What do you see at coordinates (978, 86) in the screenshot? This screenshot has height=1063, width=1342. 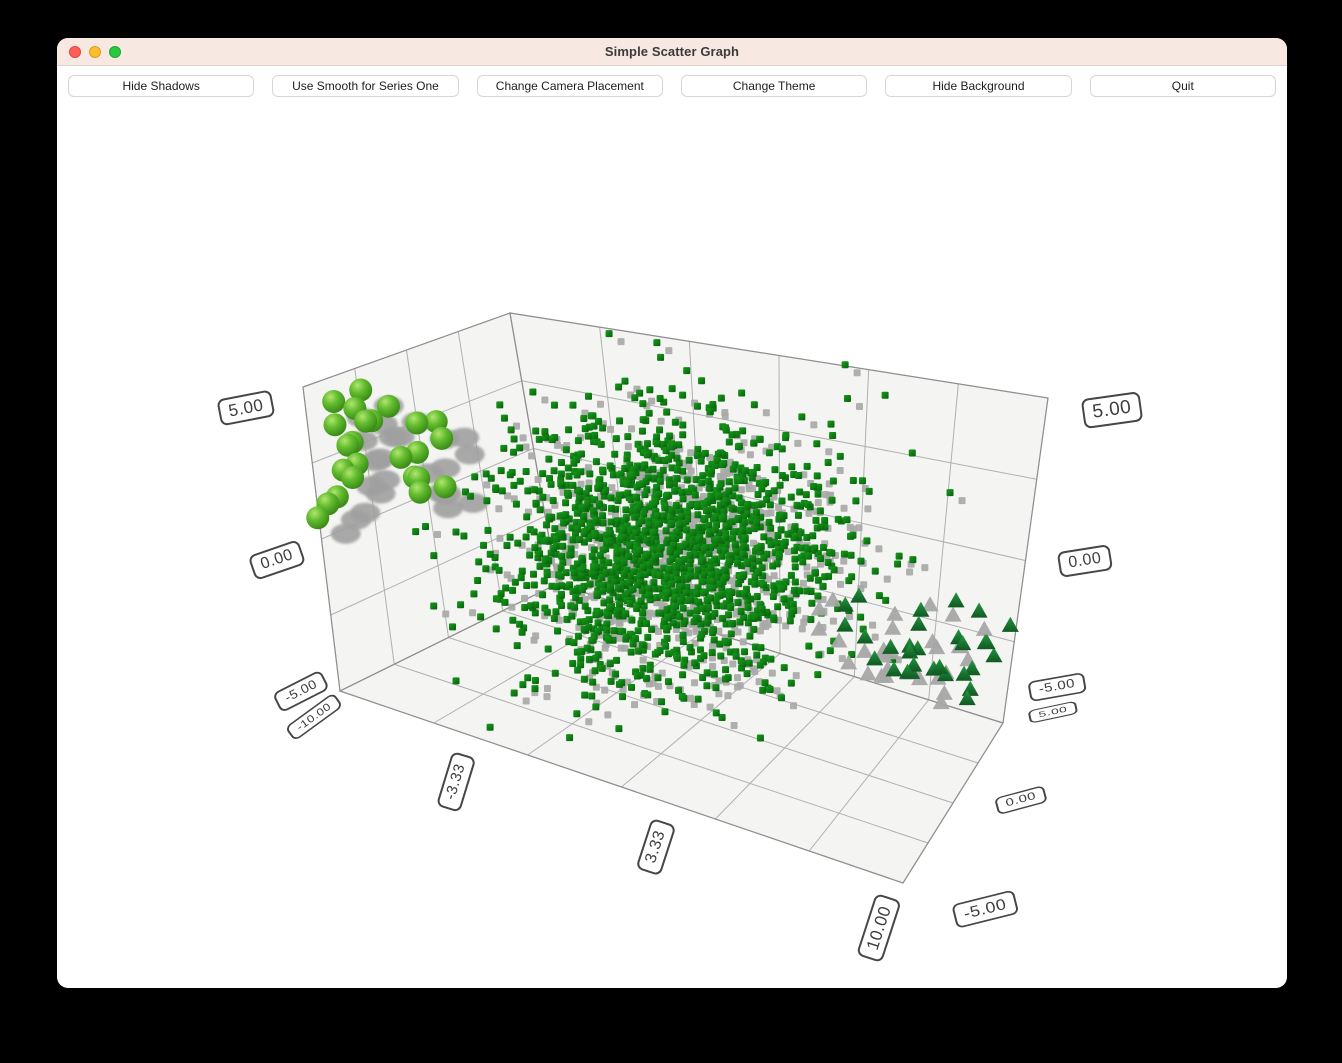 I see `hide-background-button: Hide Background` at bounding box center [978, 86].